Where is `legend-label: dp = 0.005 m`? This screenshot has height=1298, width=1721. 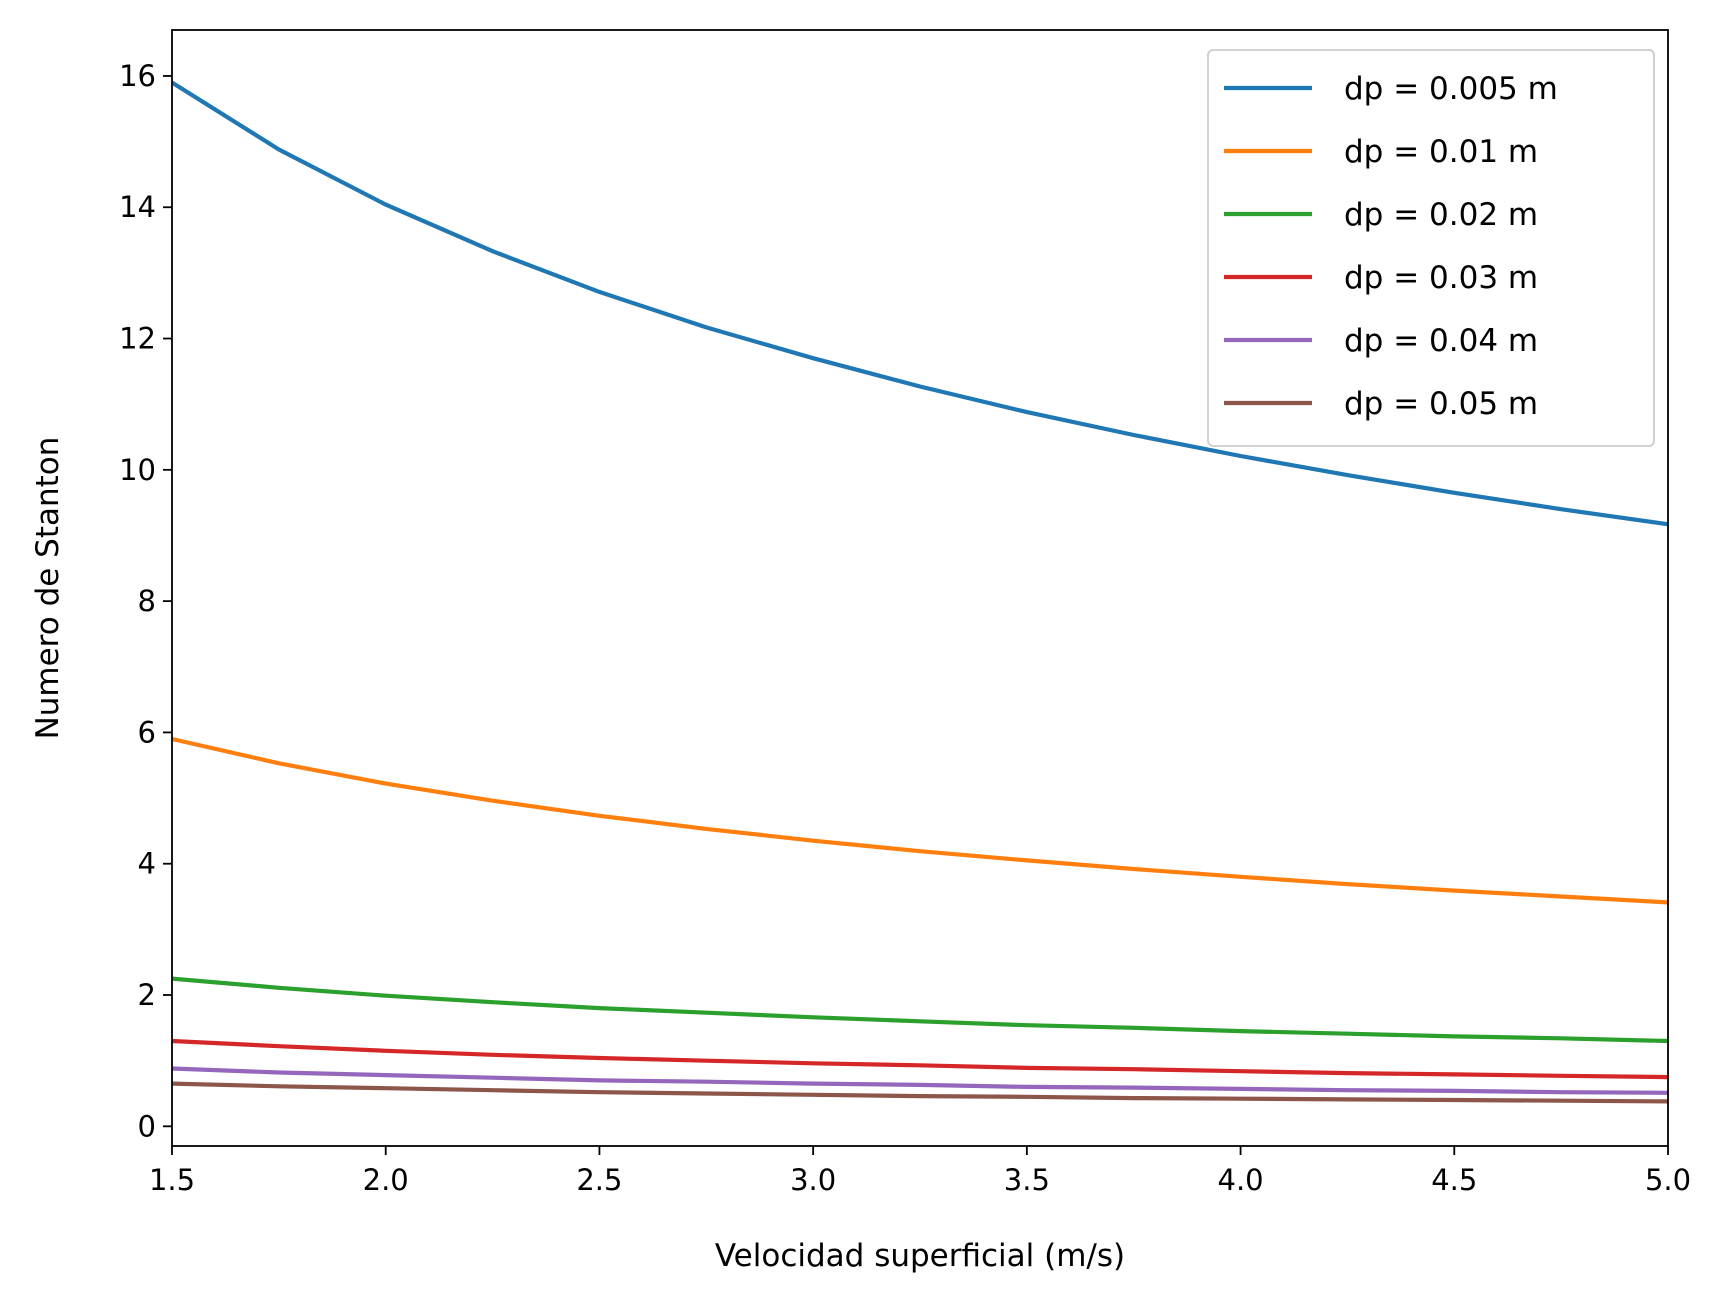 legend-label: dp = 0.005 m is located at coordinates (1451, 89).